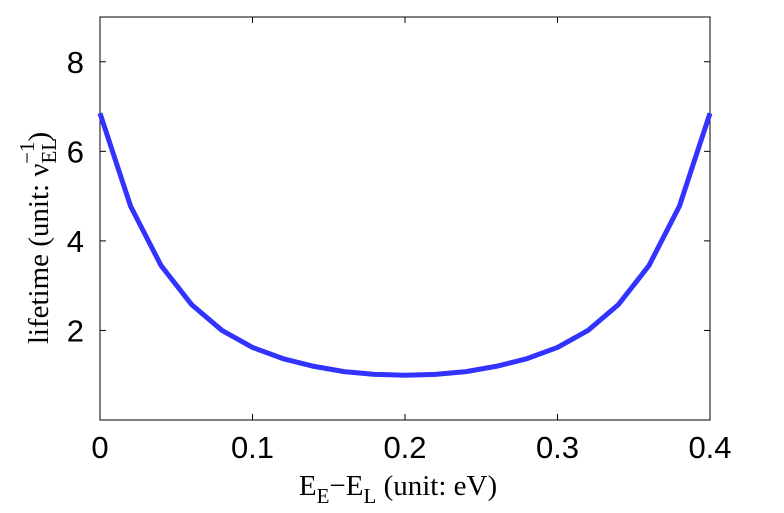 The image size is (784, 513). Describe the element at coordinates (346, 486) in the screenshot. I see `x-label-part: −E` at that location.